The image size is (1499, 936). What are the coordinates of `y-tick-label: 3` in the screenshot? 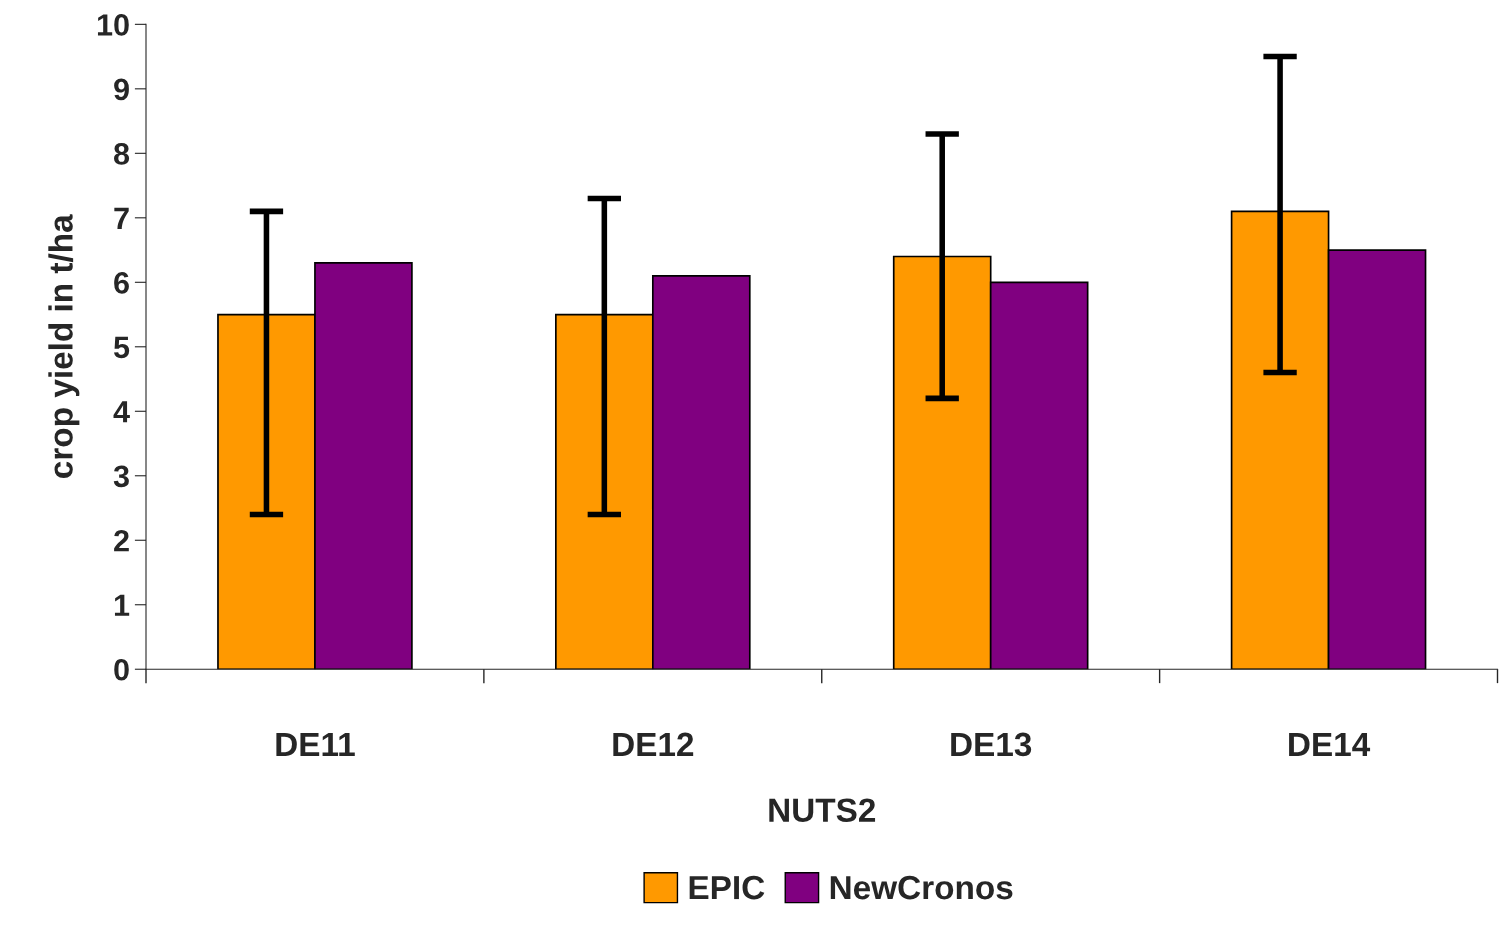 It's located at (121, 476).